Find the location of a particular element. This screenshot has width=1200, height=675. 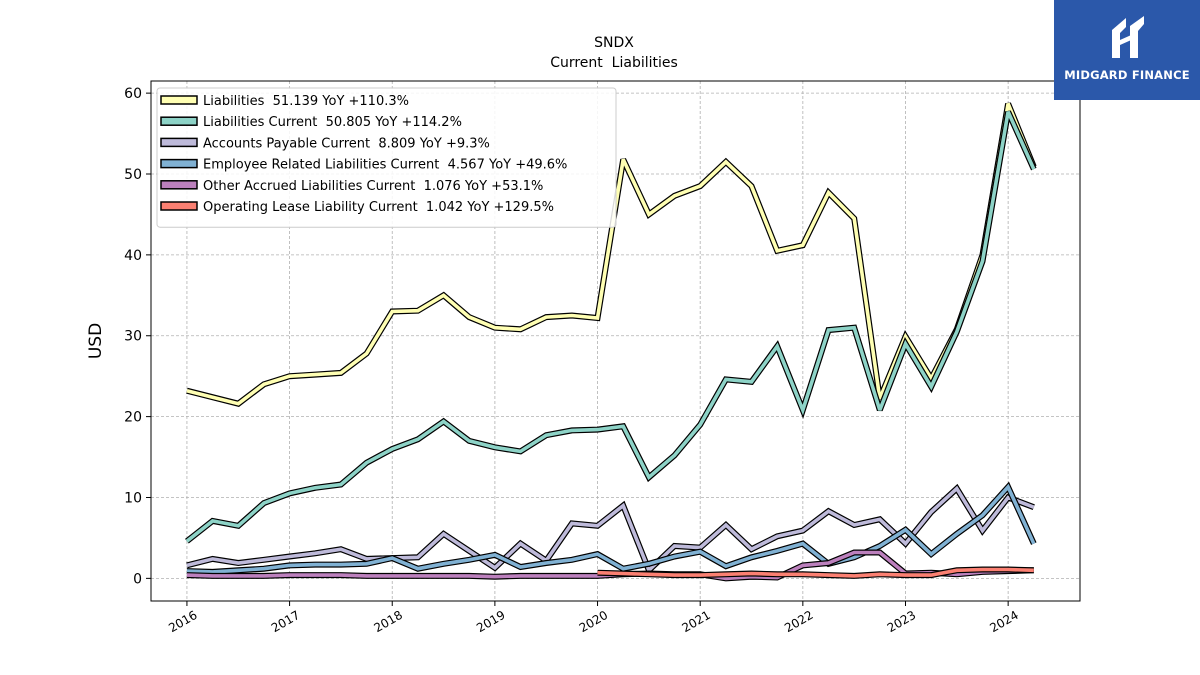

x-tick-label: 2018 is located at coordinates (388, 621).